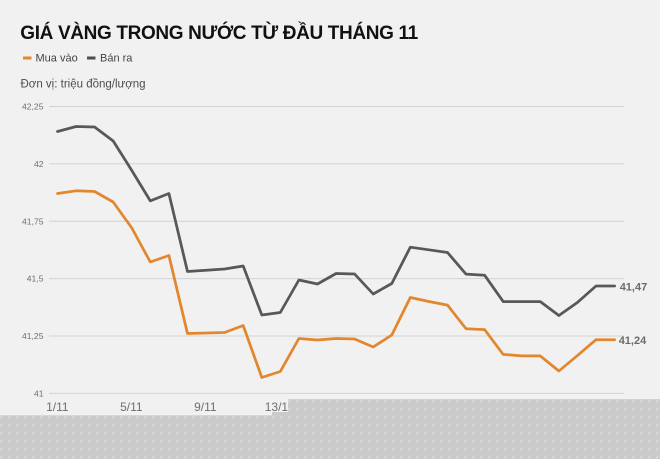 This screenshot has width=660, height=459. What do you see at coordinates (57, 407) in the screenshot?
I see `svg-text: 1/11` at bounding box center [57, 407].